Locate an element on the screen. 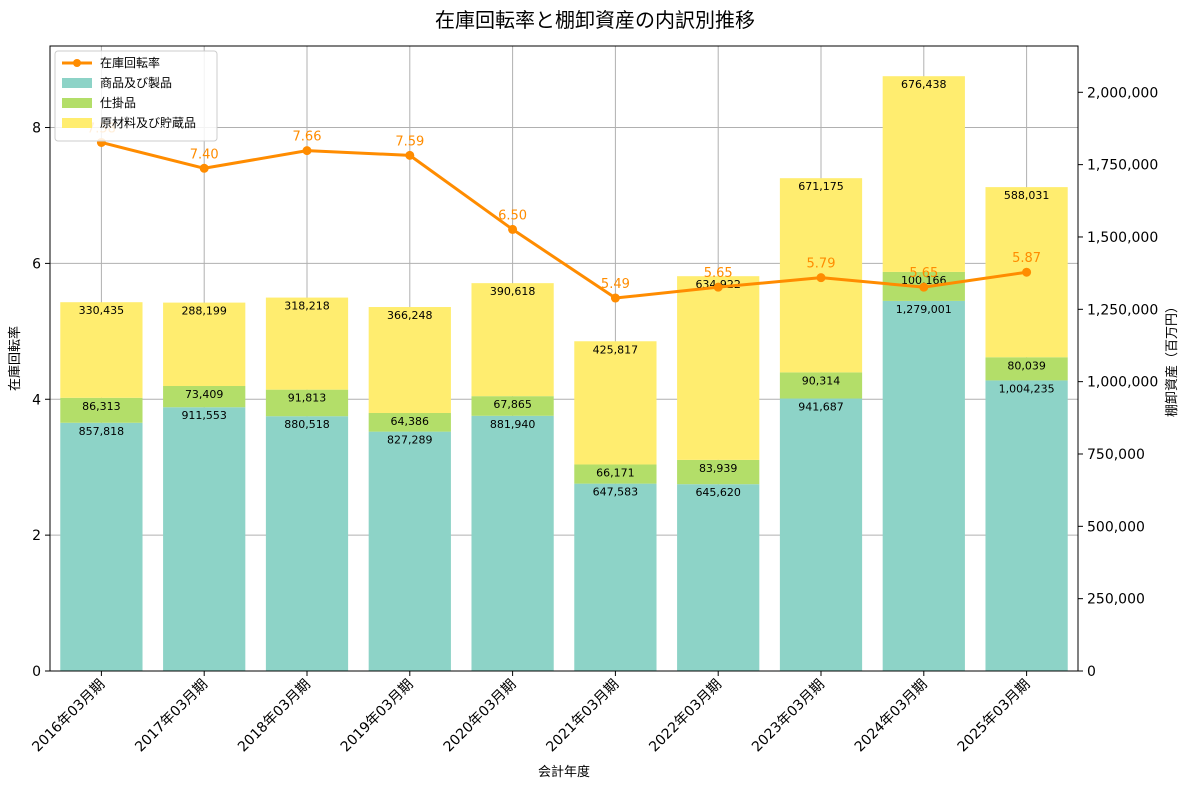 The height and width of the screenshot is (789, 1190). right-axis-tick-label: 0 is located at coordinates (1091, 672).